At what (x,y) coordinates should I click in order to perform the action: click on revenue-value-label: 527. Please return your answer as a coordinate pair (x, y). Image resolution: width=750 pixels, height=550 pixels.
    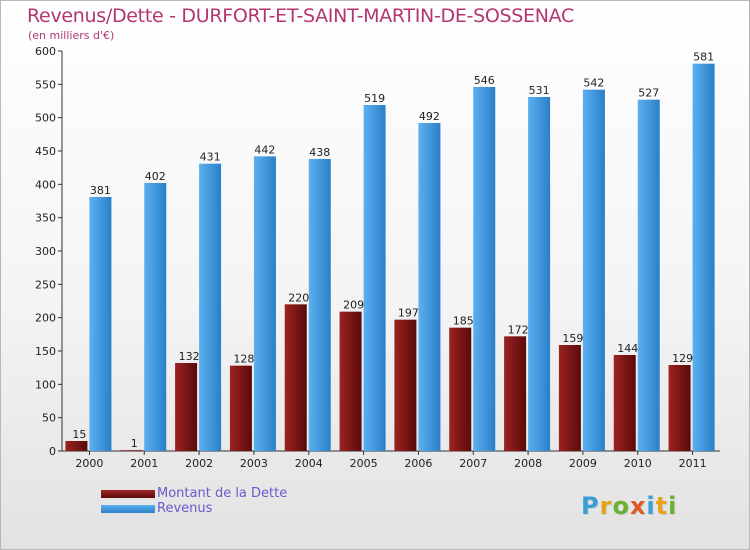
    Looking at the image, I should click on (648, 93).